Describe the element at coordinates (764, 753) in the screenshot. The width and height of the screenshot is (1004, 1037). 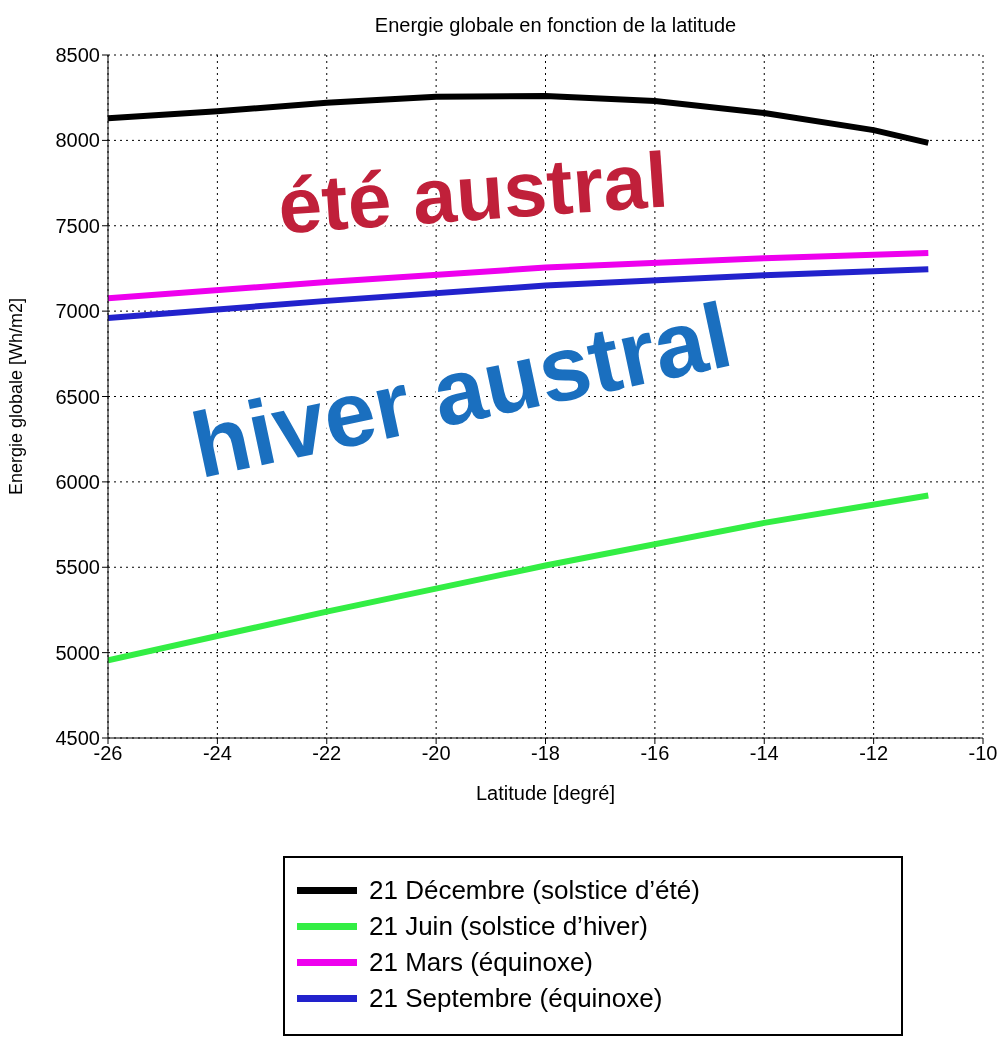
I see `x-tick-label: -14` at that location.